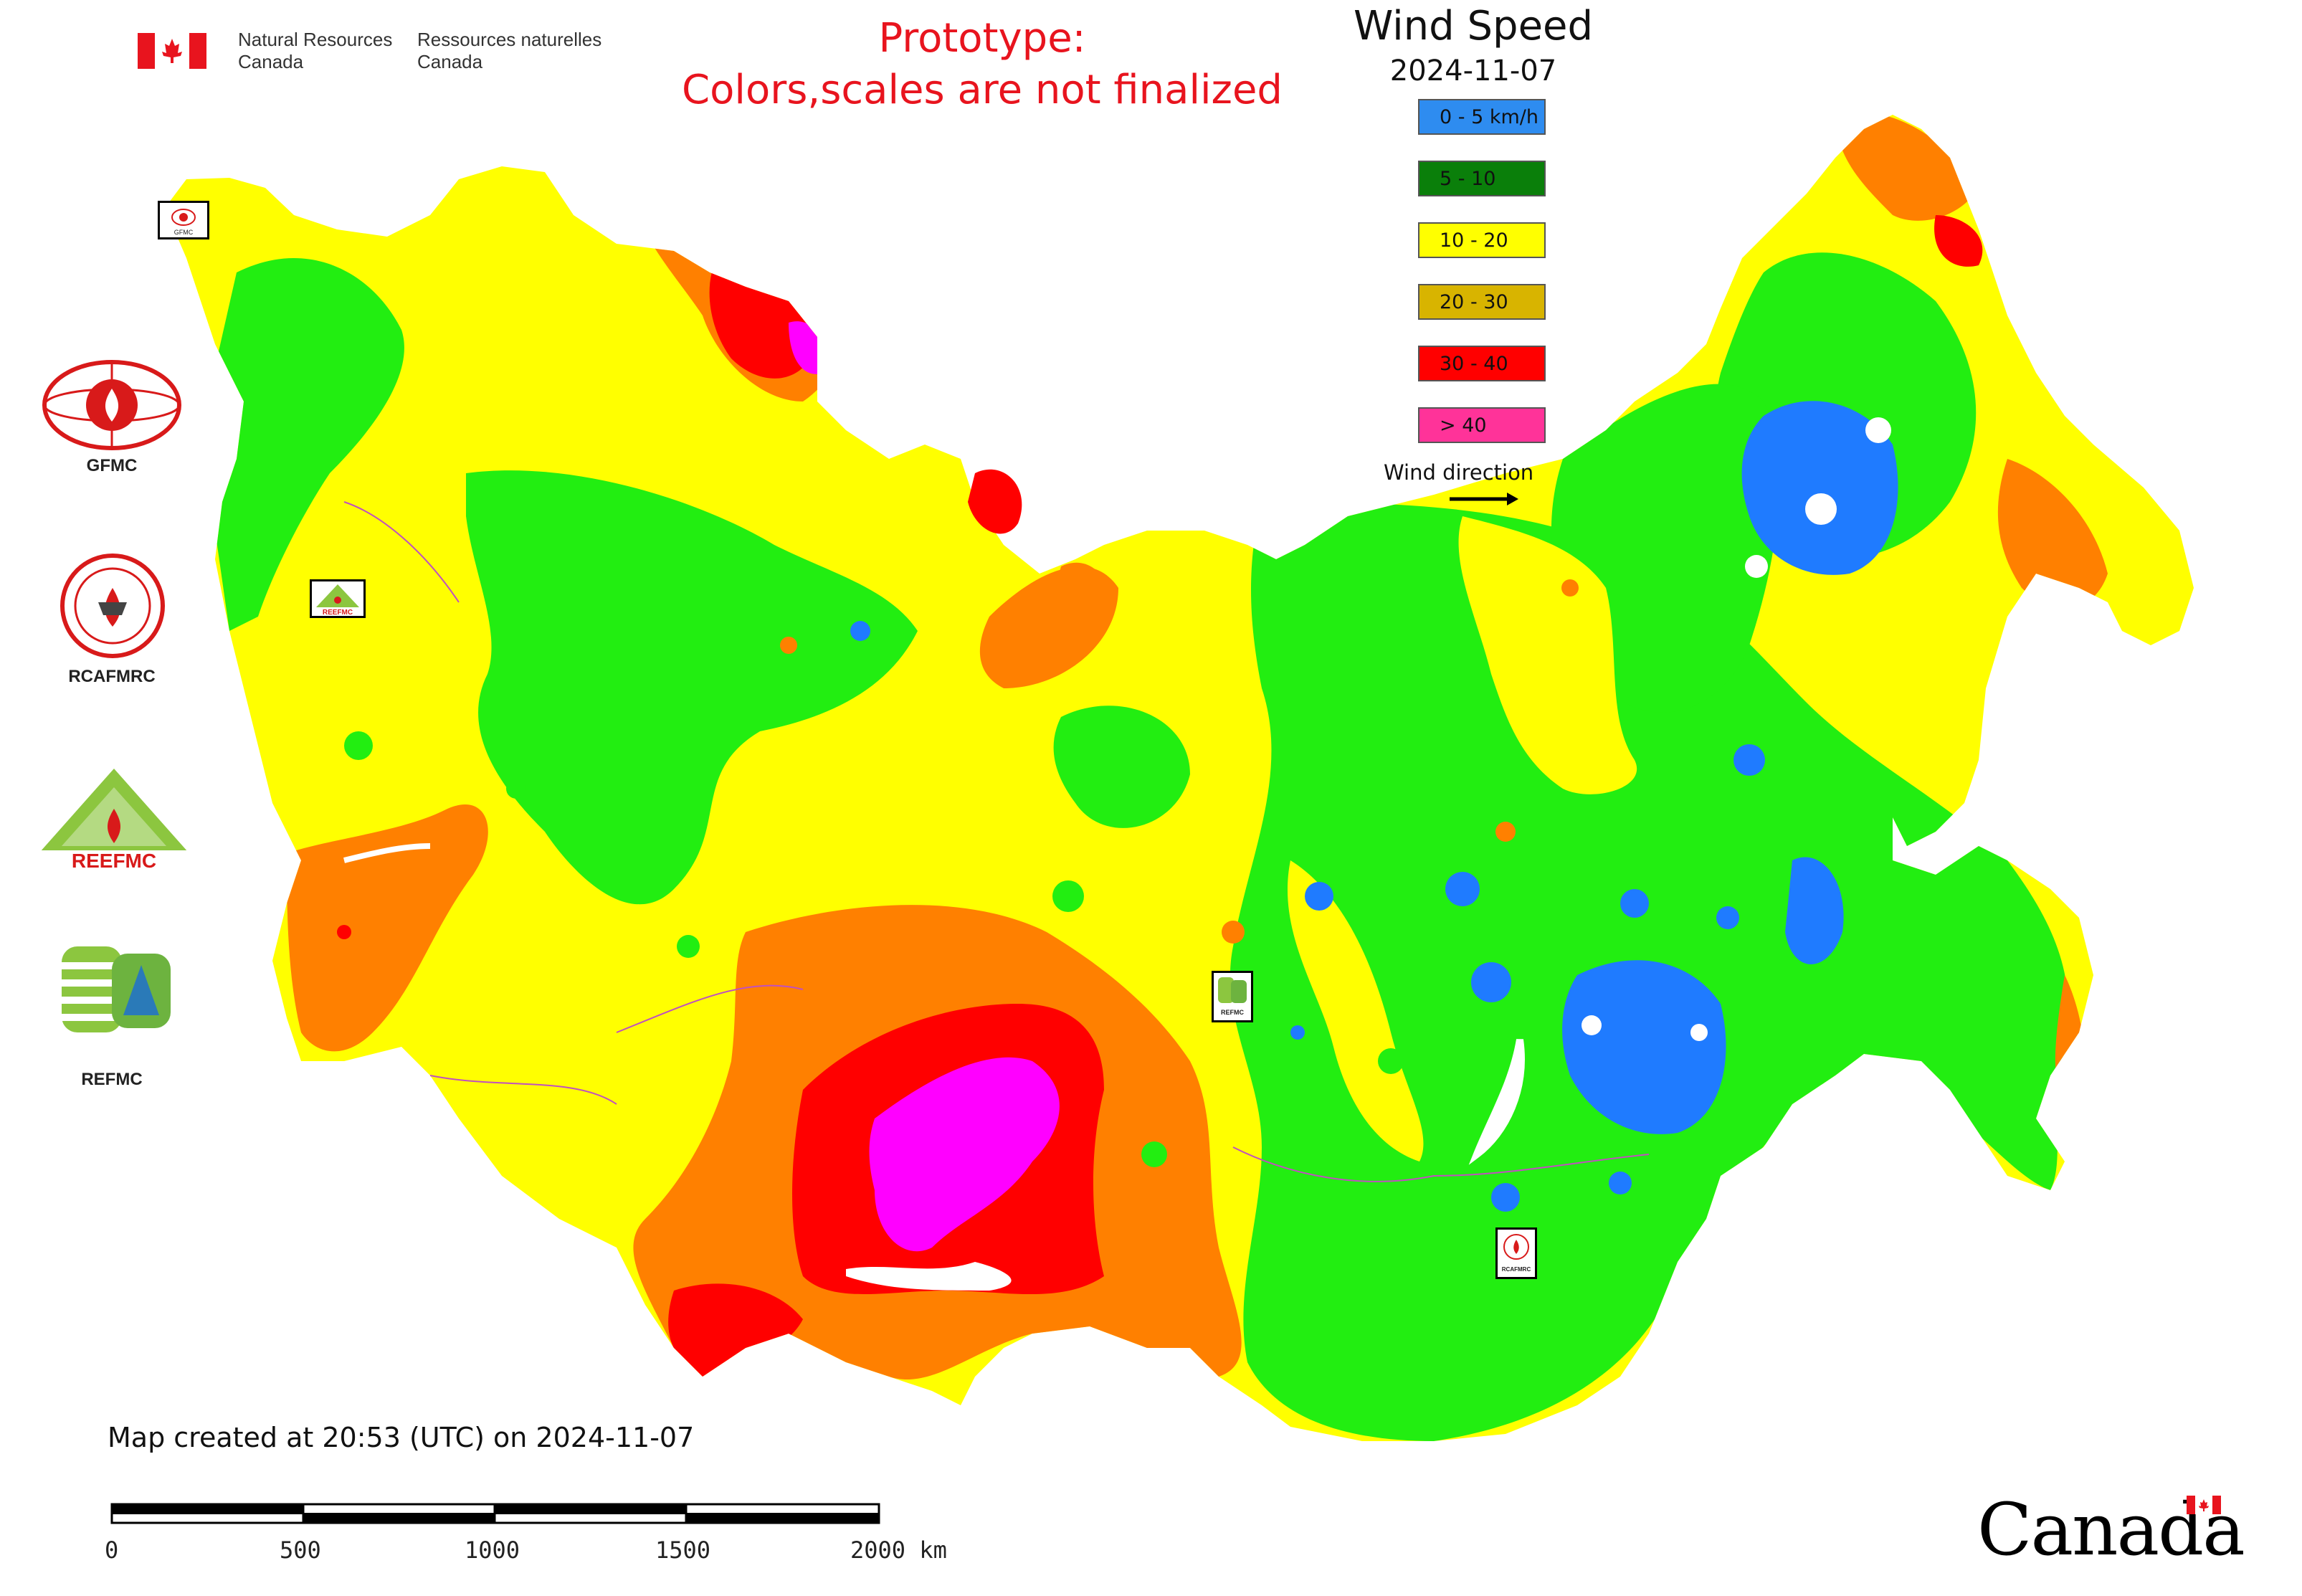  Describe the element at coordinates (1484, 499) in the screenshot. I see `wind-direction-arrow-icon` at that location.